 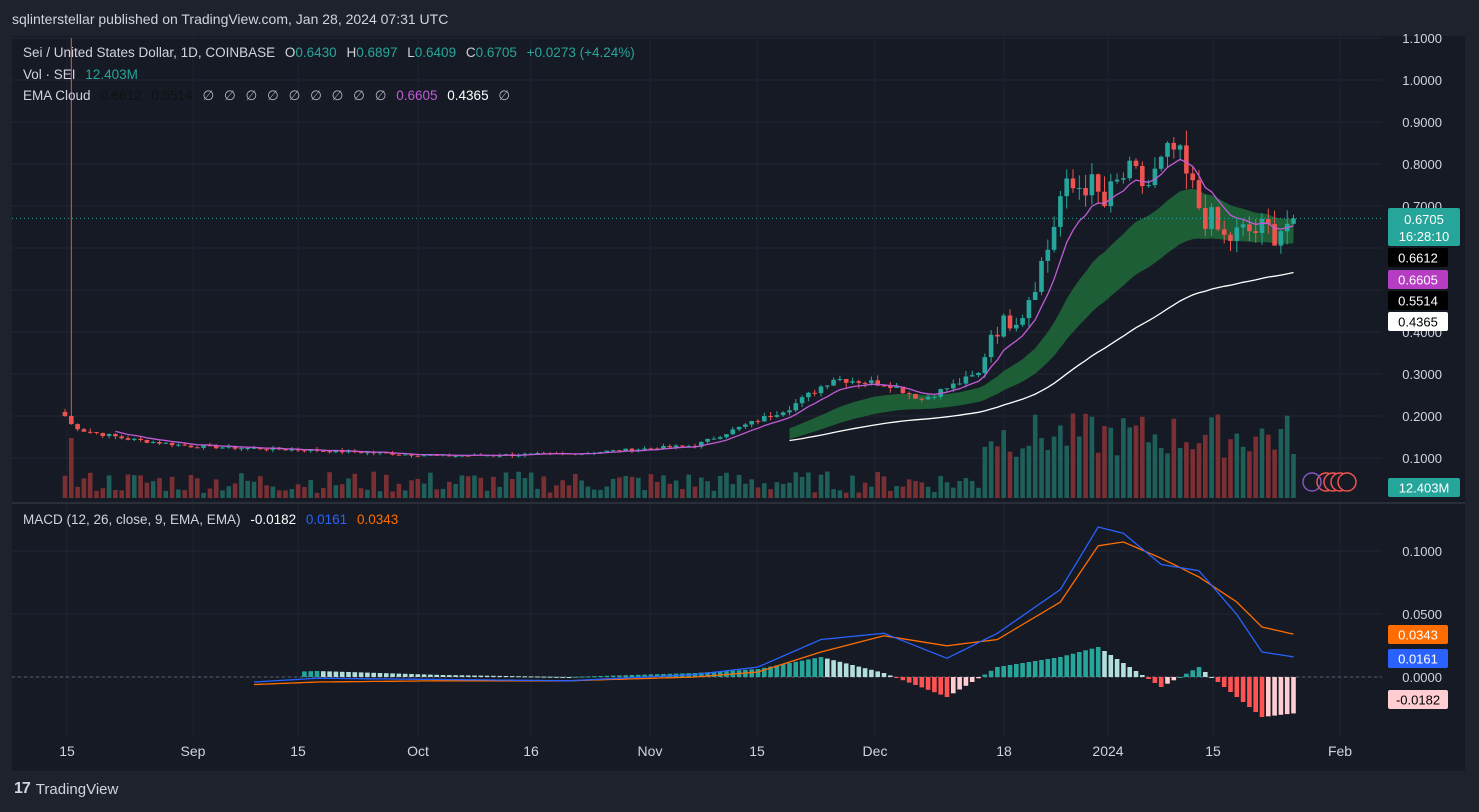 I want to click on volume-legend: Vol · SEI 12.403M, so click(x=83, y=74).